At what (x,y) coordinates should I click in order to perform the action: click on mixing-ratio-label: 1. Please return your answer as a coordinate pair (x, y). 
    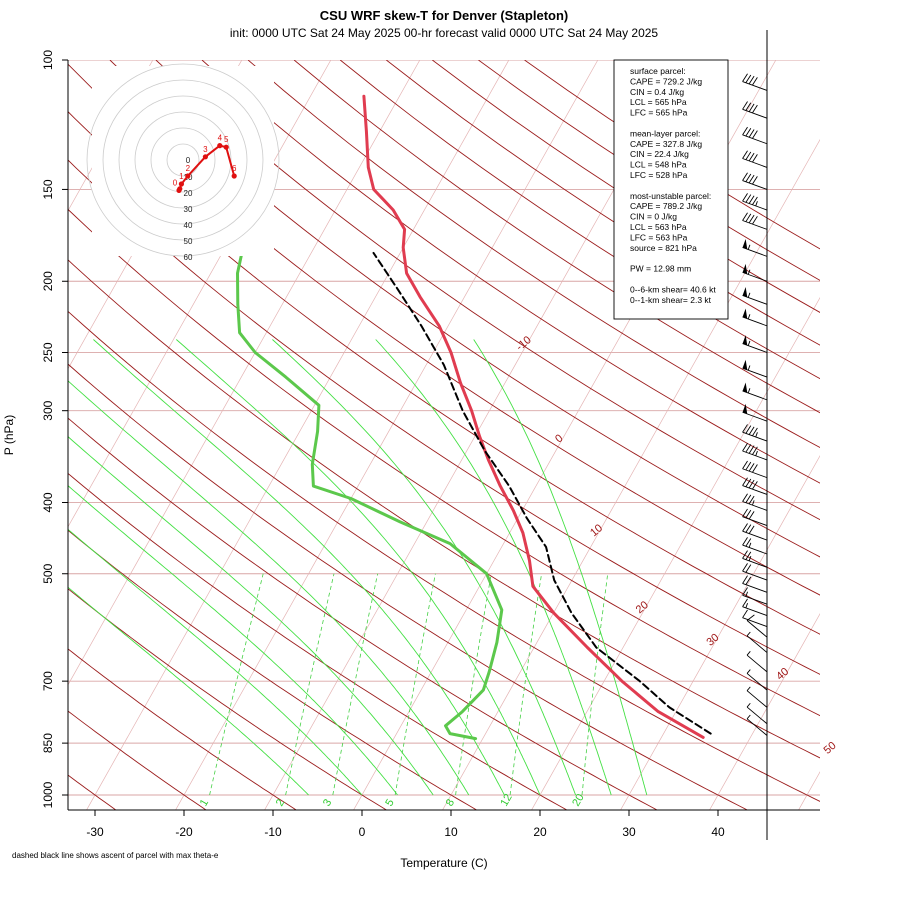
    Looking at the image, I should click on (204, 802).